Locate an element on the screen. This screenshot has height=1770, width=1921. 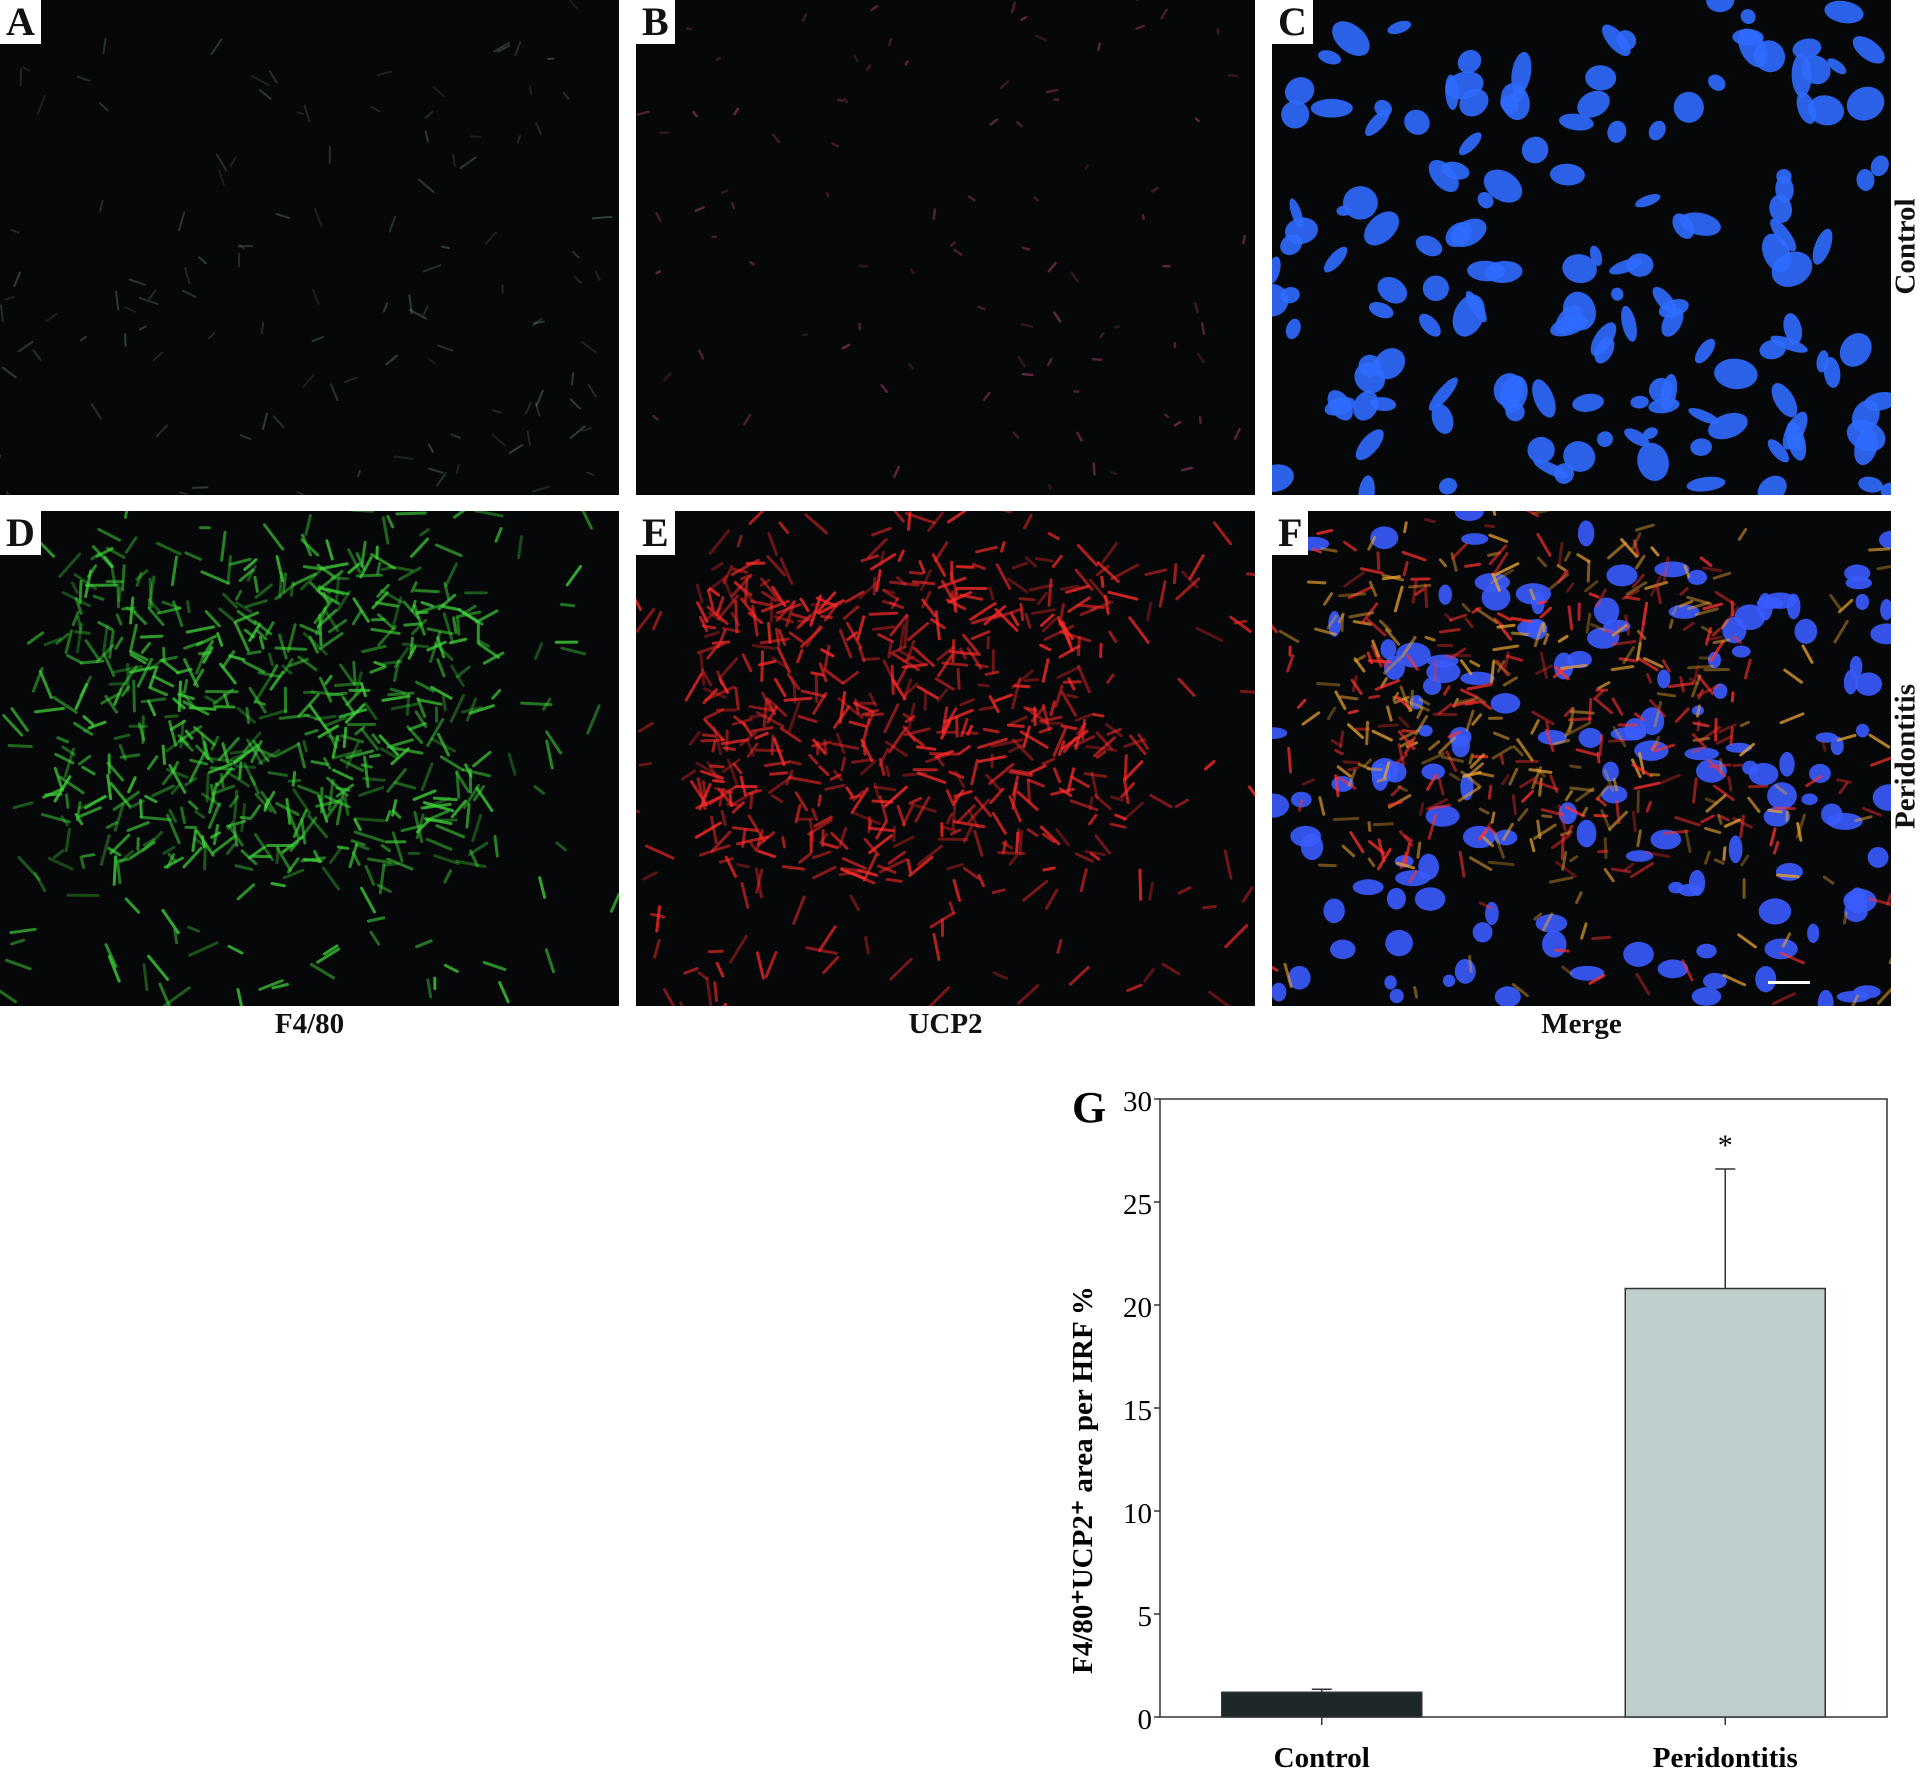
bar-peridontitis is located at coordinates (1725, 1502).